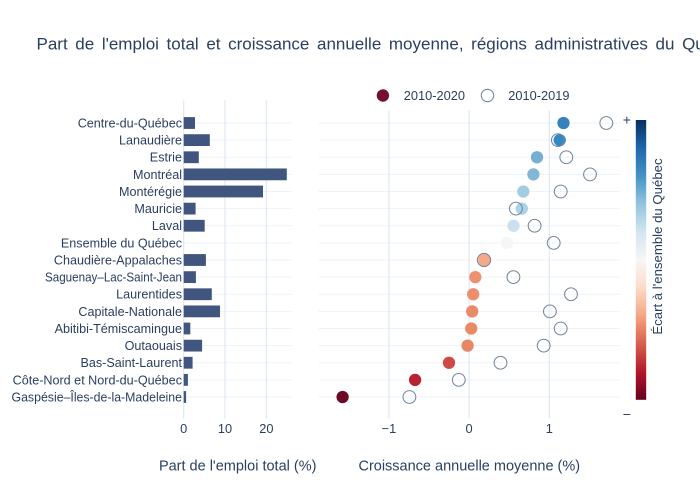 This screenshot has height=500, width=700. Describe the element at coordinates (158, 209) in the screenshot. I see `svg-text: Mauricie` at that location.